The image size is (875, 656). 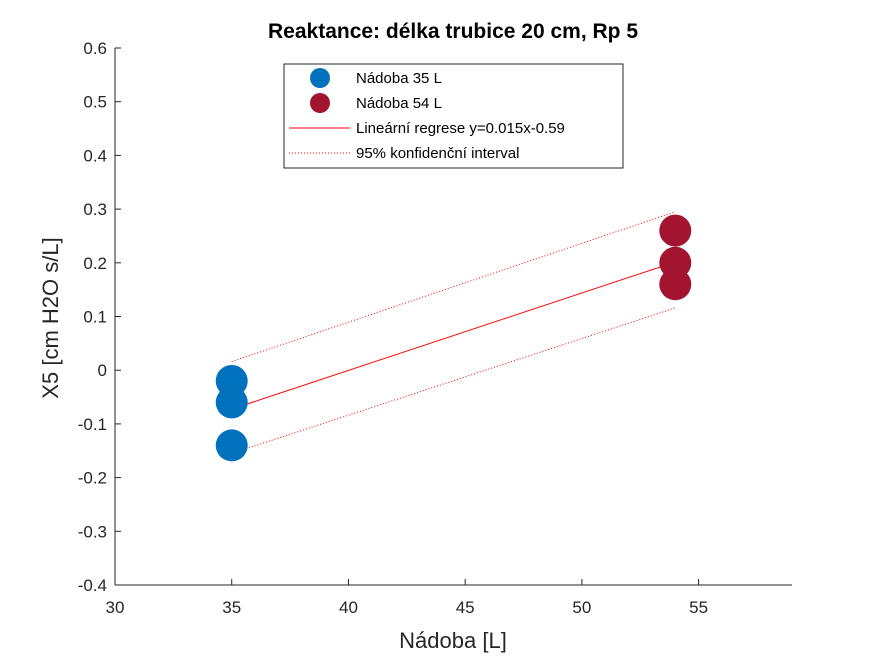 I want to click on legend-box, so click(x=453, y=116).